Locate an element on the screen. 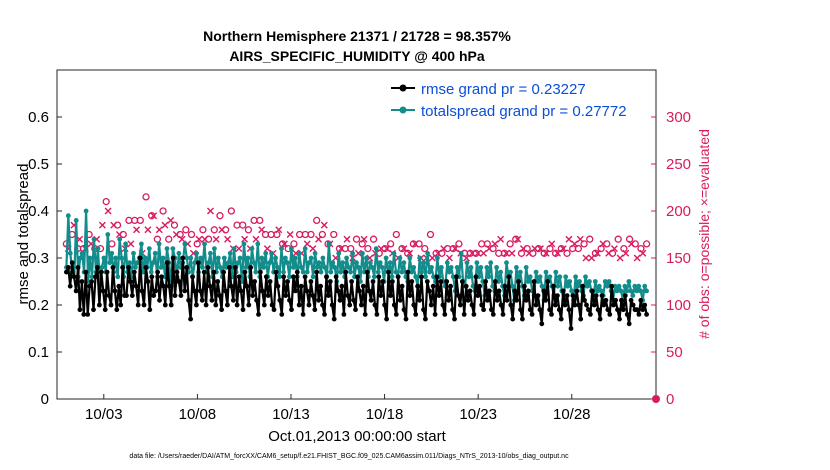  y-tick-label: 0.5 is located at coordinates (38, 164).